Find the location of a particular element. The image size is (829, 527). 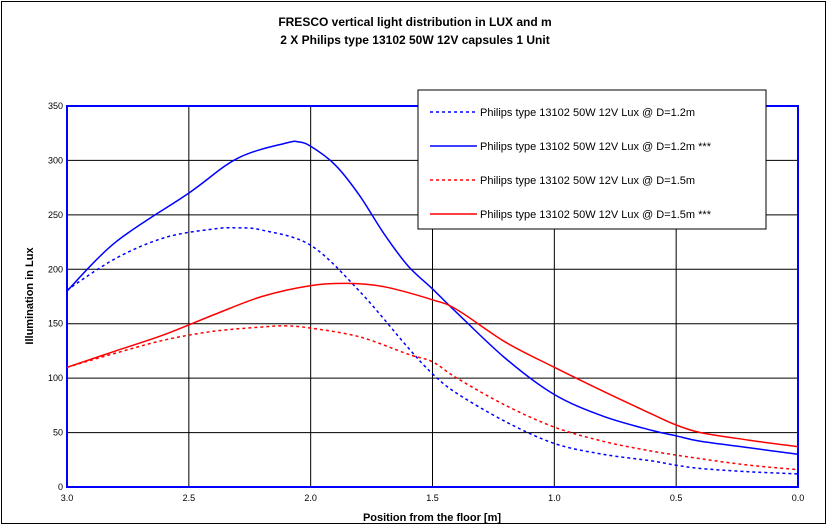

x-tick-label: 1.0 is located at coordinates (554, 498).